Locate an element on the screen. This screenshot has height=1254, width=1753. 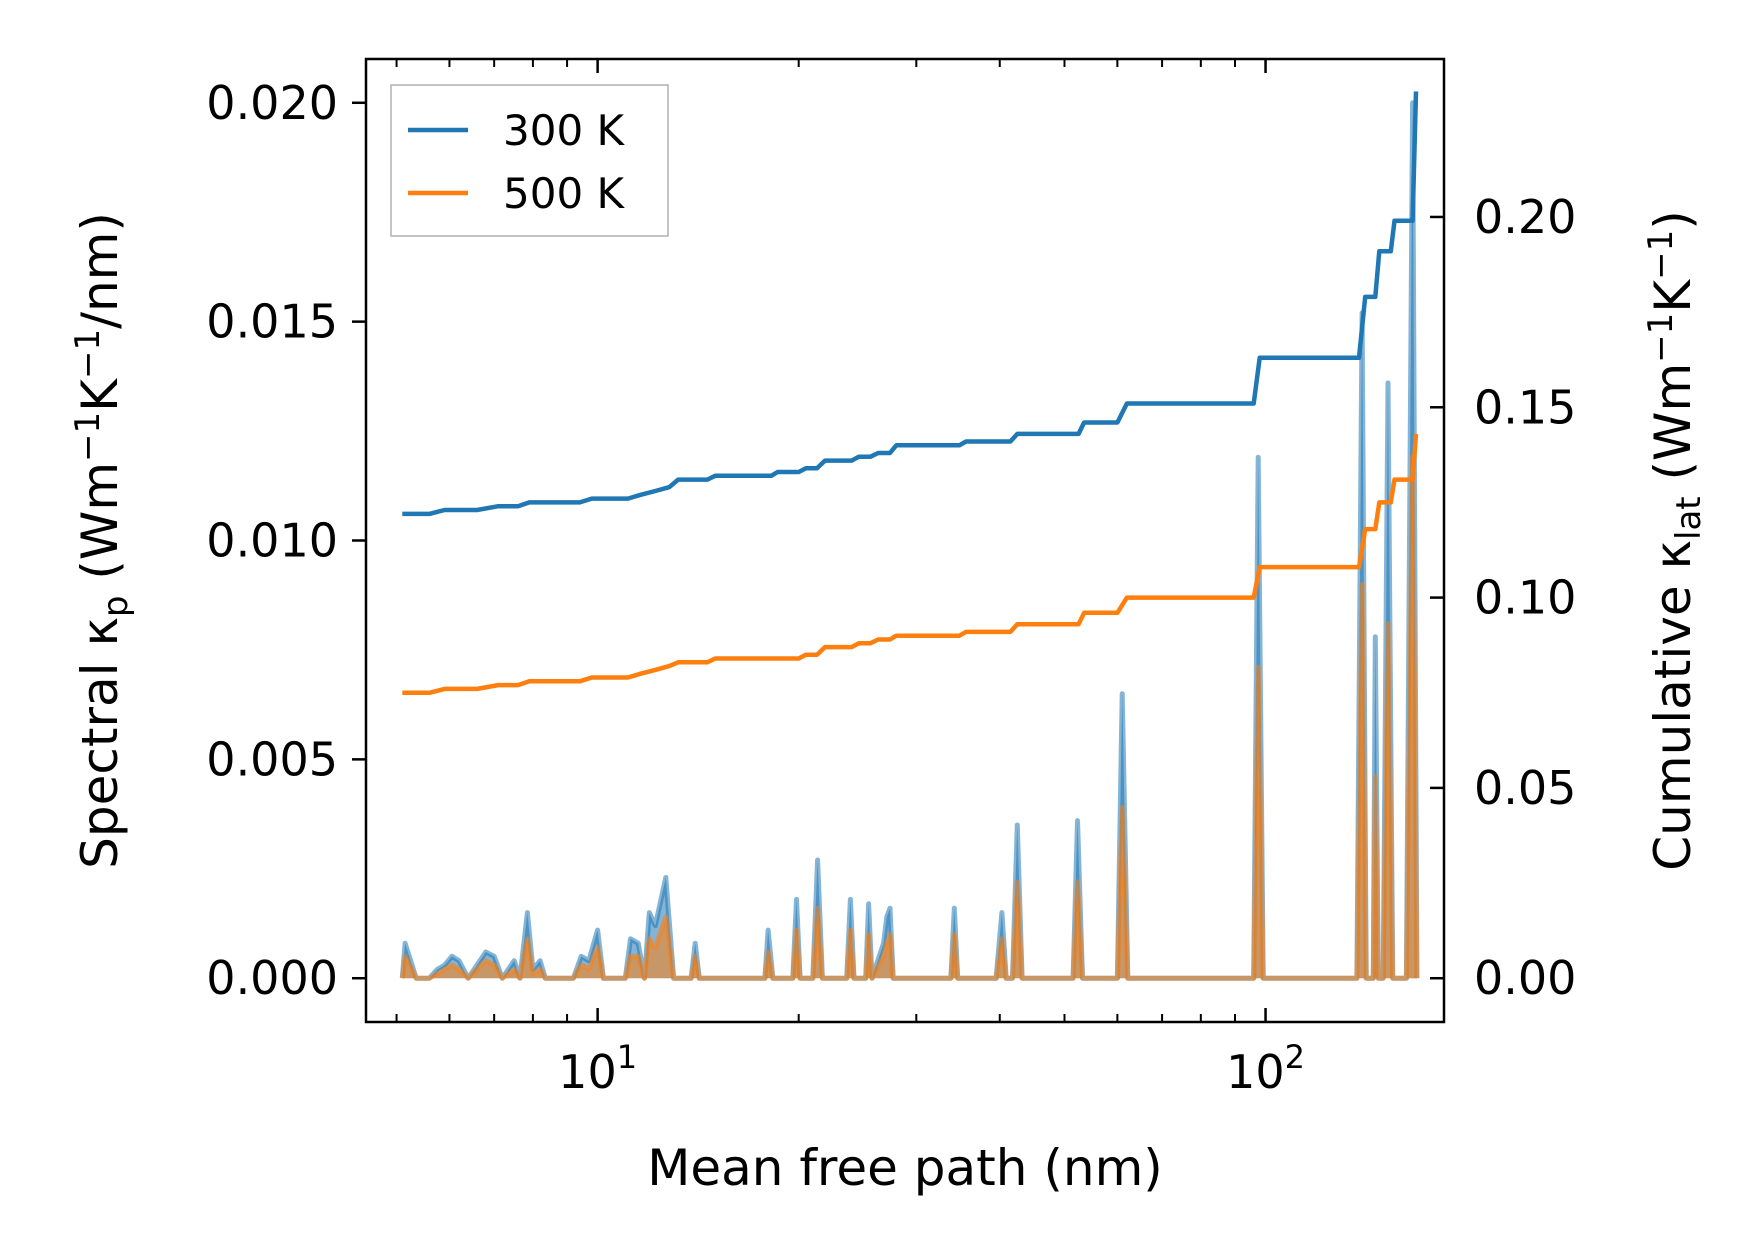
legend: 300 K 500 K is located at coordinates (529, 160).